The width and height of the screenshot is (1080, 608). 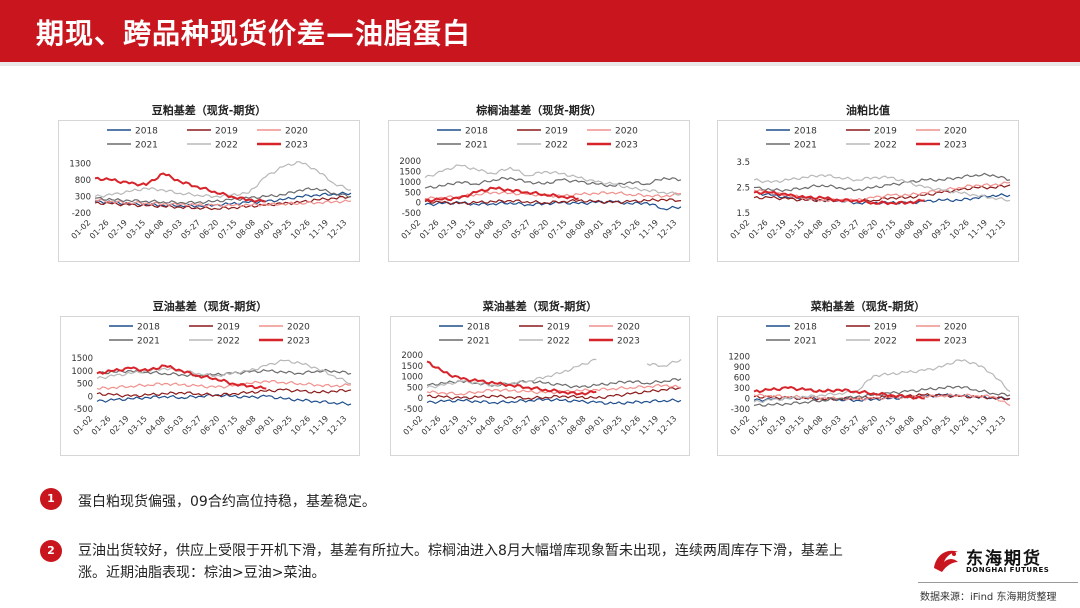 What do you see at coordinates (80, 165) in the screenshot?
I see `y-tick-label: 1300` at bounding box center [80, 165].